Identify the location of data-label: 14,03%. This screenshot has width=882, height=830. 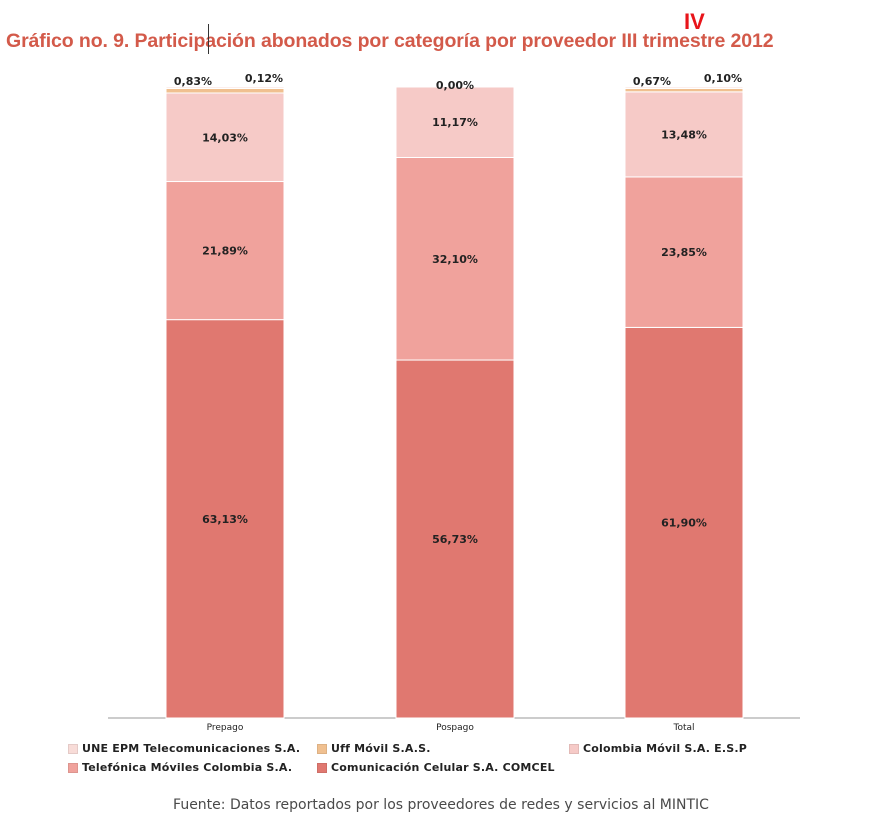
(225, 137).